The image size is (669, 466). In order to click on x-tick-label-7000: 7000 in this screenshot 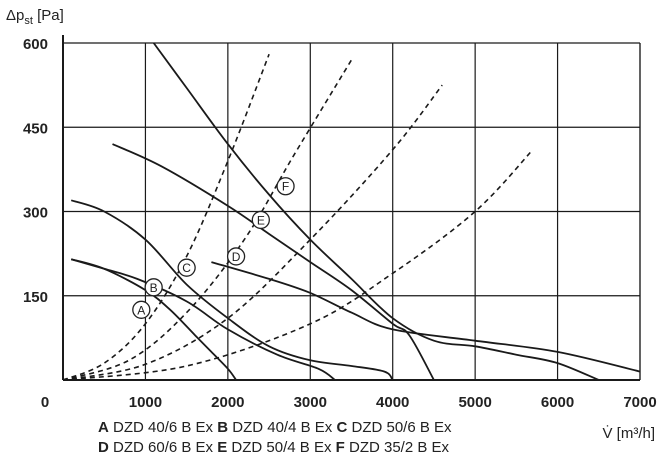, I will do `click(639, 402)`.